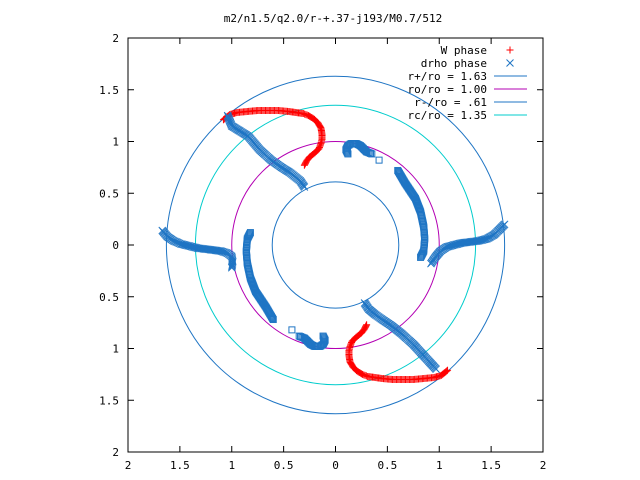  What do you see at coordinates (447, 76) in the screenshot?
I see `legend-label: r+/ro = 1.63` at bounding box center [447, 76].